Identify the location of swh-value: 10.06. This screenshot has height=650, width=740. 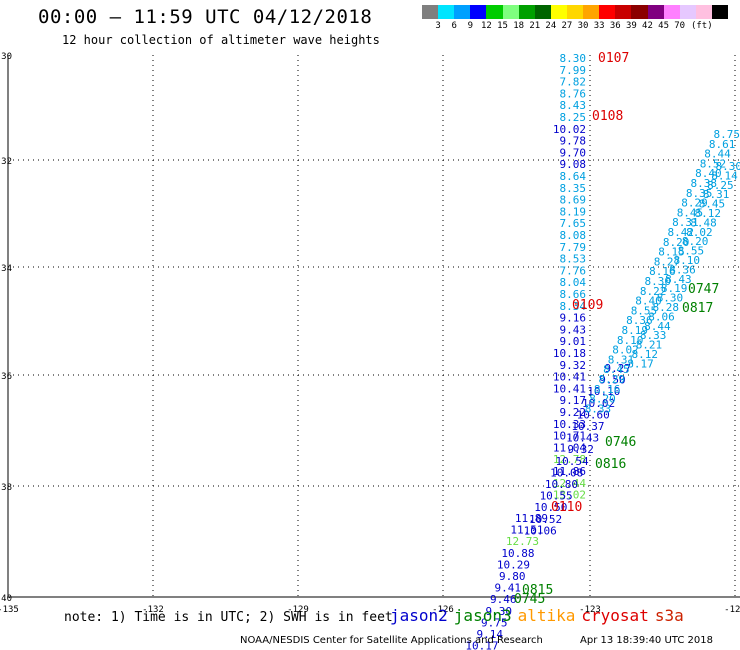
(540, 530).